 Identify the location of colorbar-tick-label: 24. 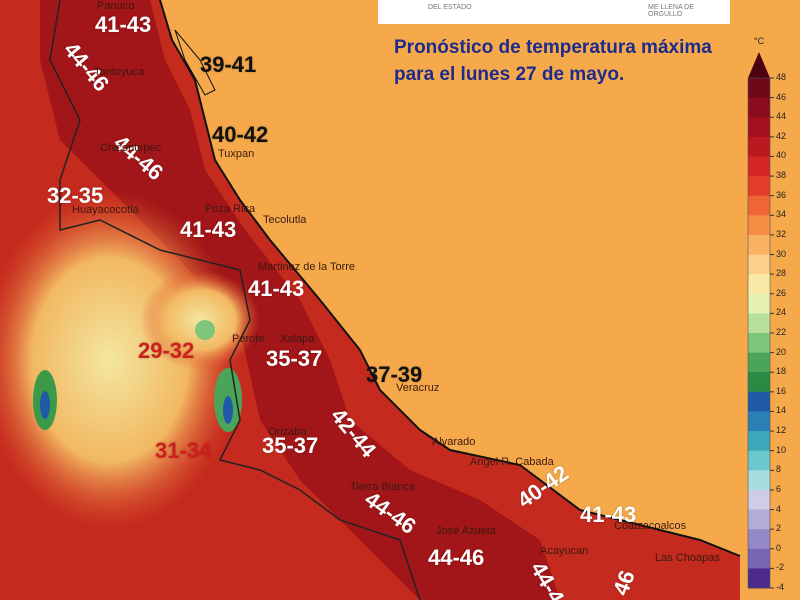
(781, 312).